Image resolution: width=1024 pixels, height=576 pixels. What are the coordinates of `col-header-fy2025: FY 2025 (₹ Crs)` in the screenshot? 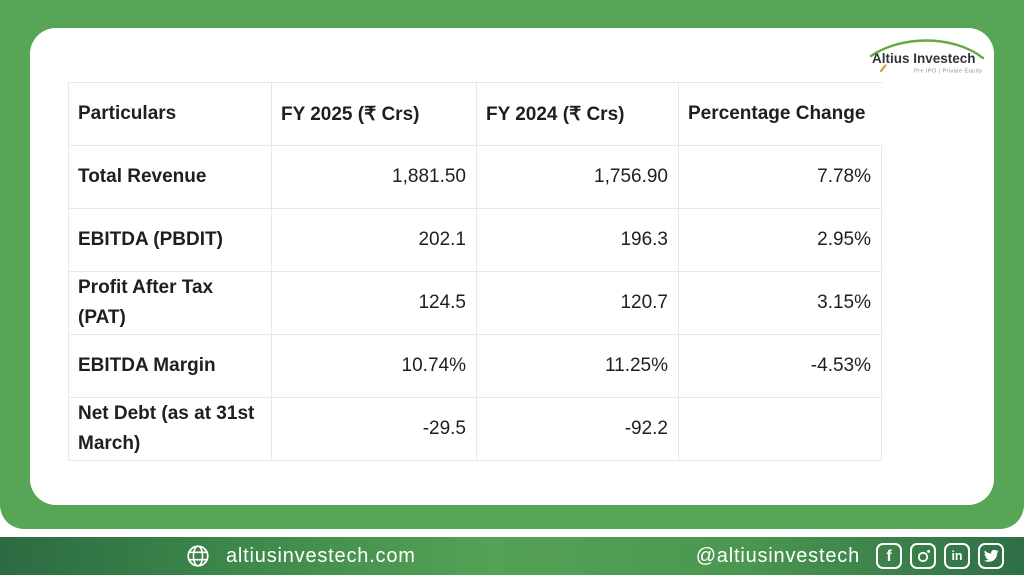 It's located at (374, 114).